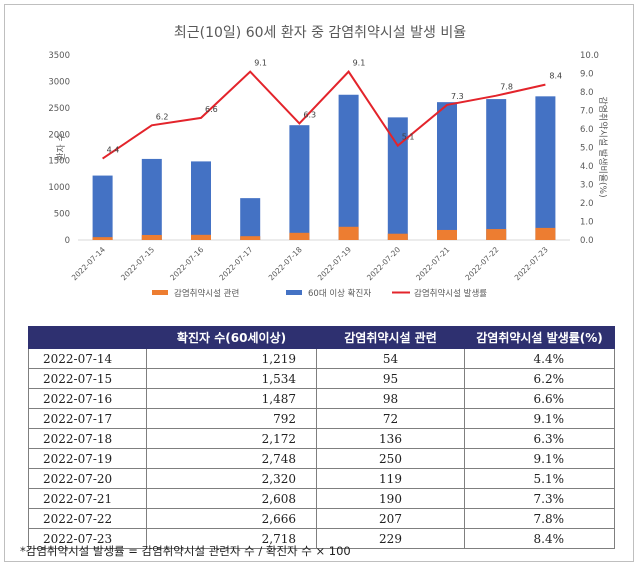 The width and height of the screenshot is (640, 568). Describe the element at coordinates (235, 263) in the screenshot. I see `x-tick-label: 2022-07-17` at that location.